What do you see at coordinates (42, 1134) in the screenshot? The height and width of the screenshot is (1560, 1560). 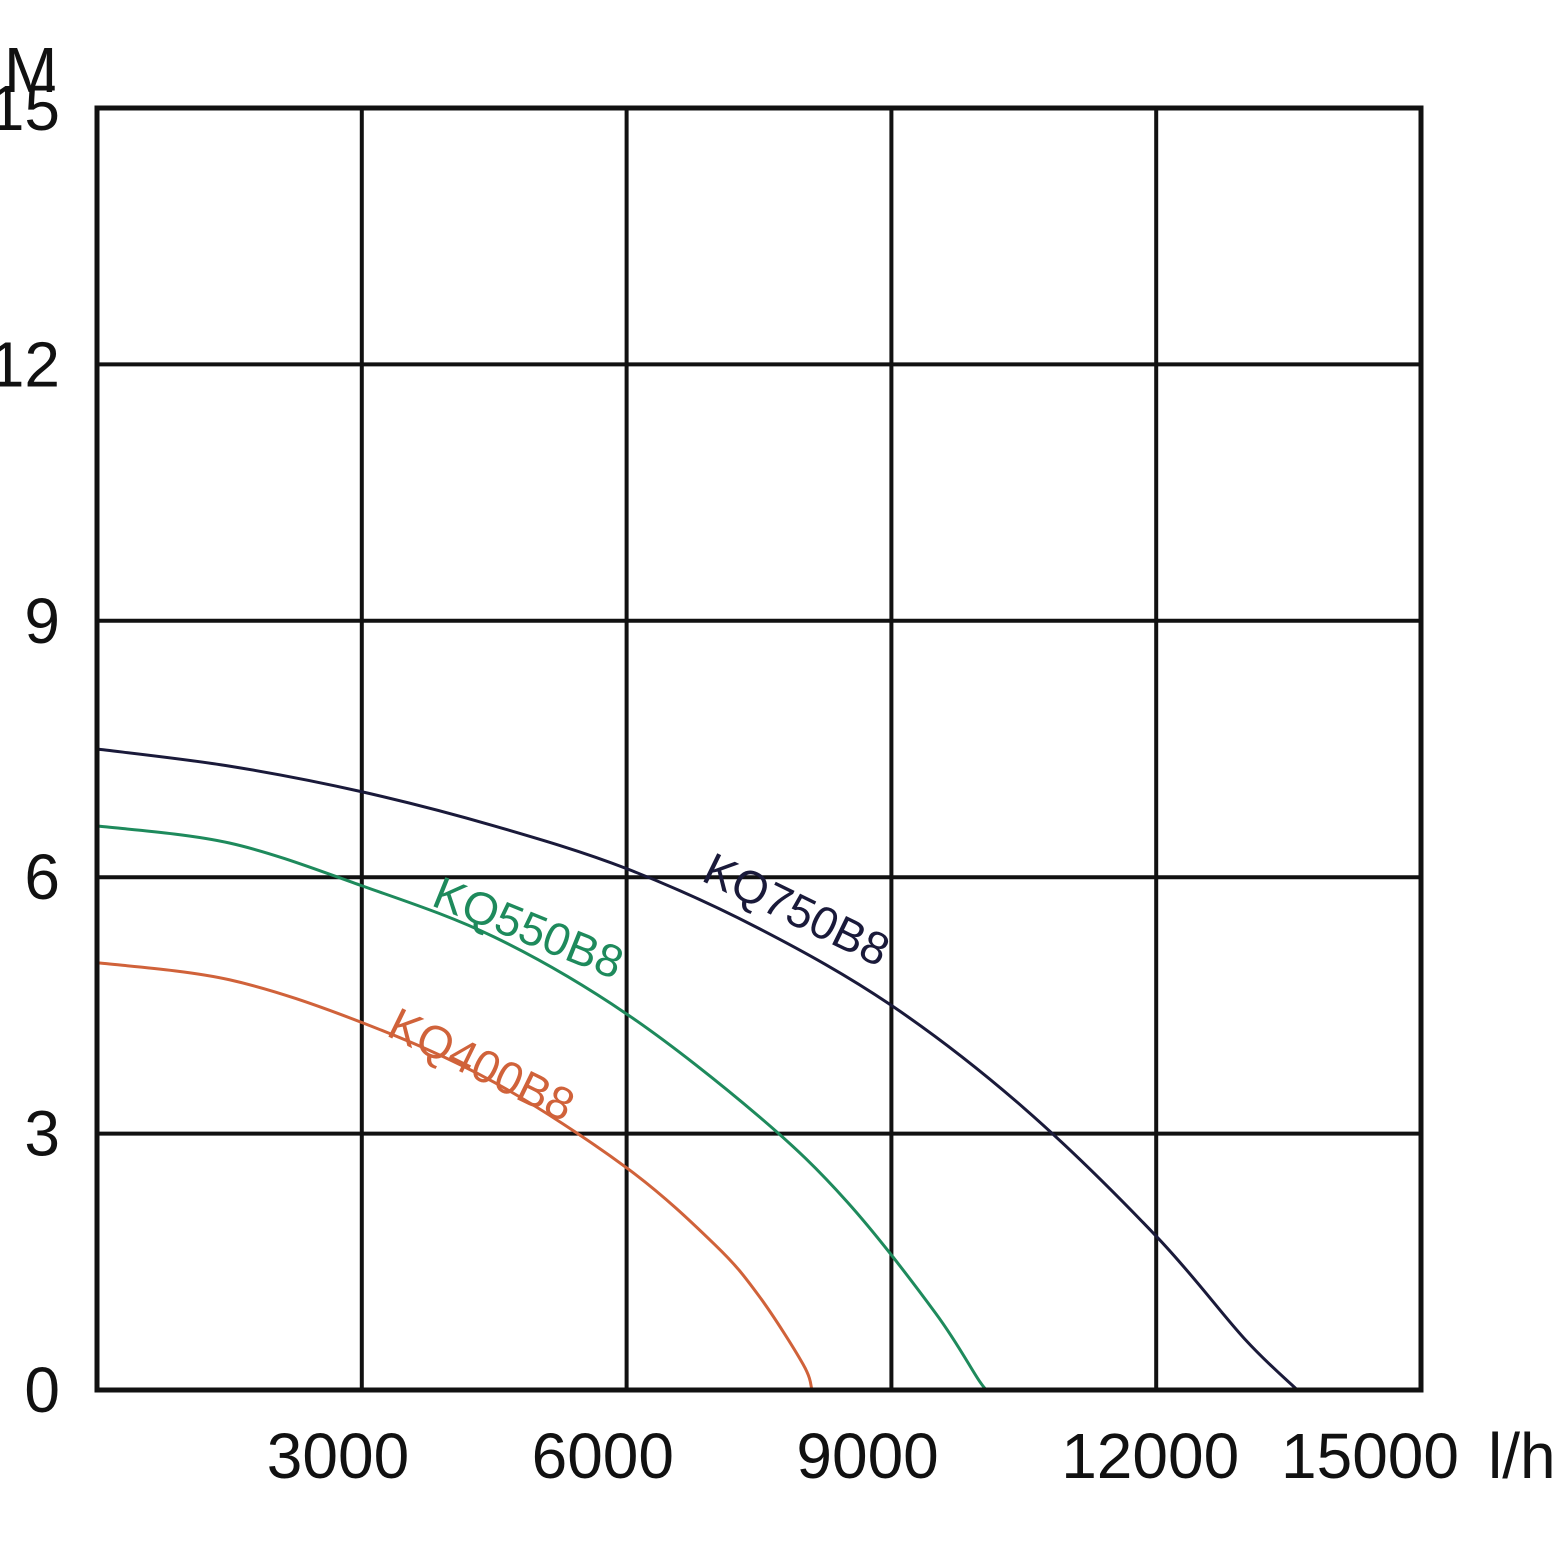 I see `y-tick-label: 3` at bounding box center [42, 1134].